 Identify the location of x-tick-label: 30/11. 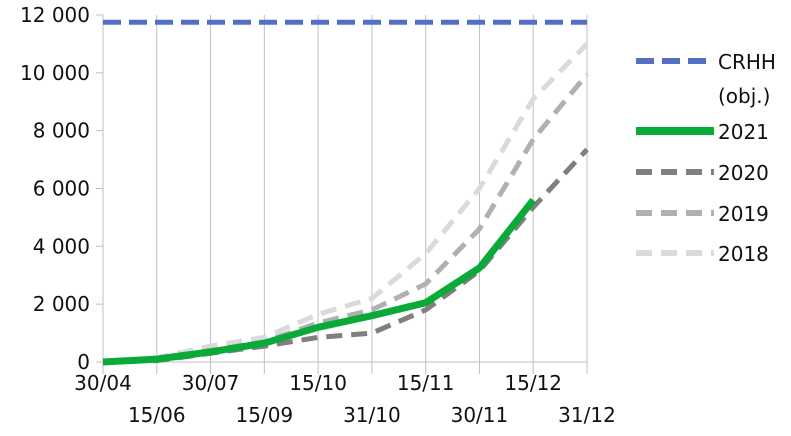
(480, 415).